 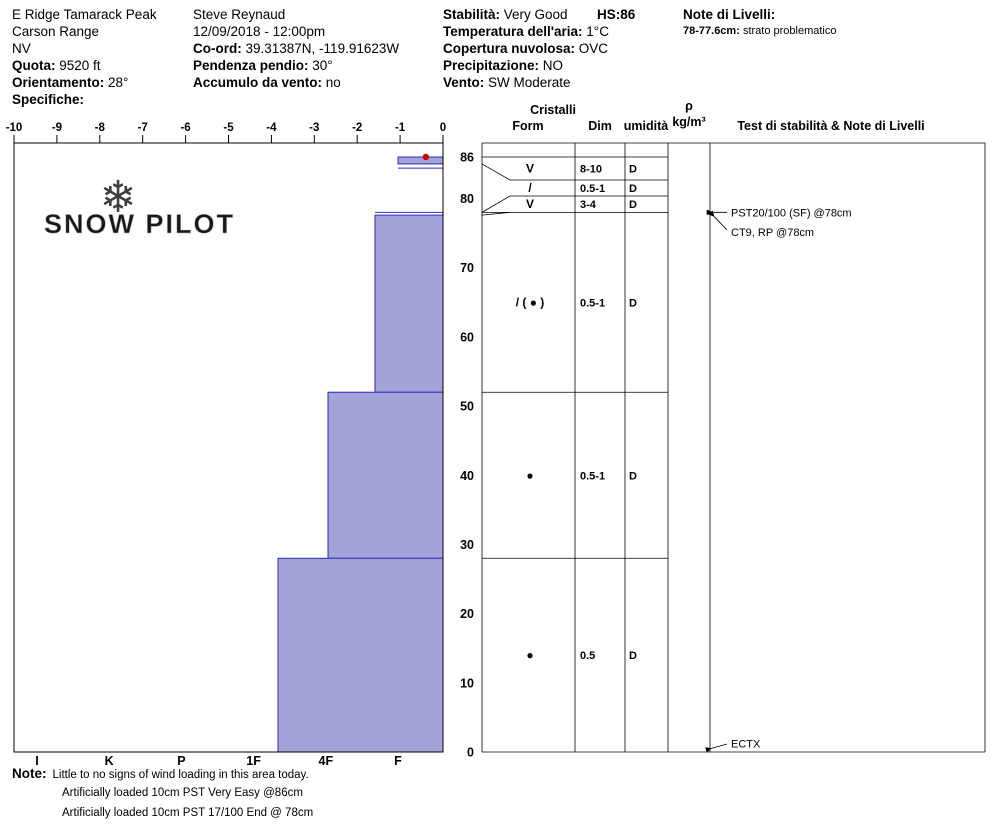 What do you see at coordinates (58, 82) in the screenshot?
I see `aspect-label: Orientamento:` at bounding box center [58, 82].